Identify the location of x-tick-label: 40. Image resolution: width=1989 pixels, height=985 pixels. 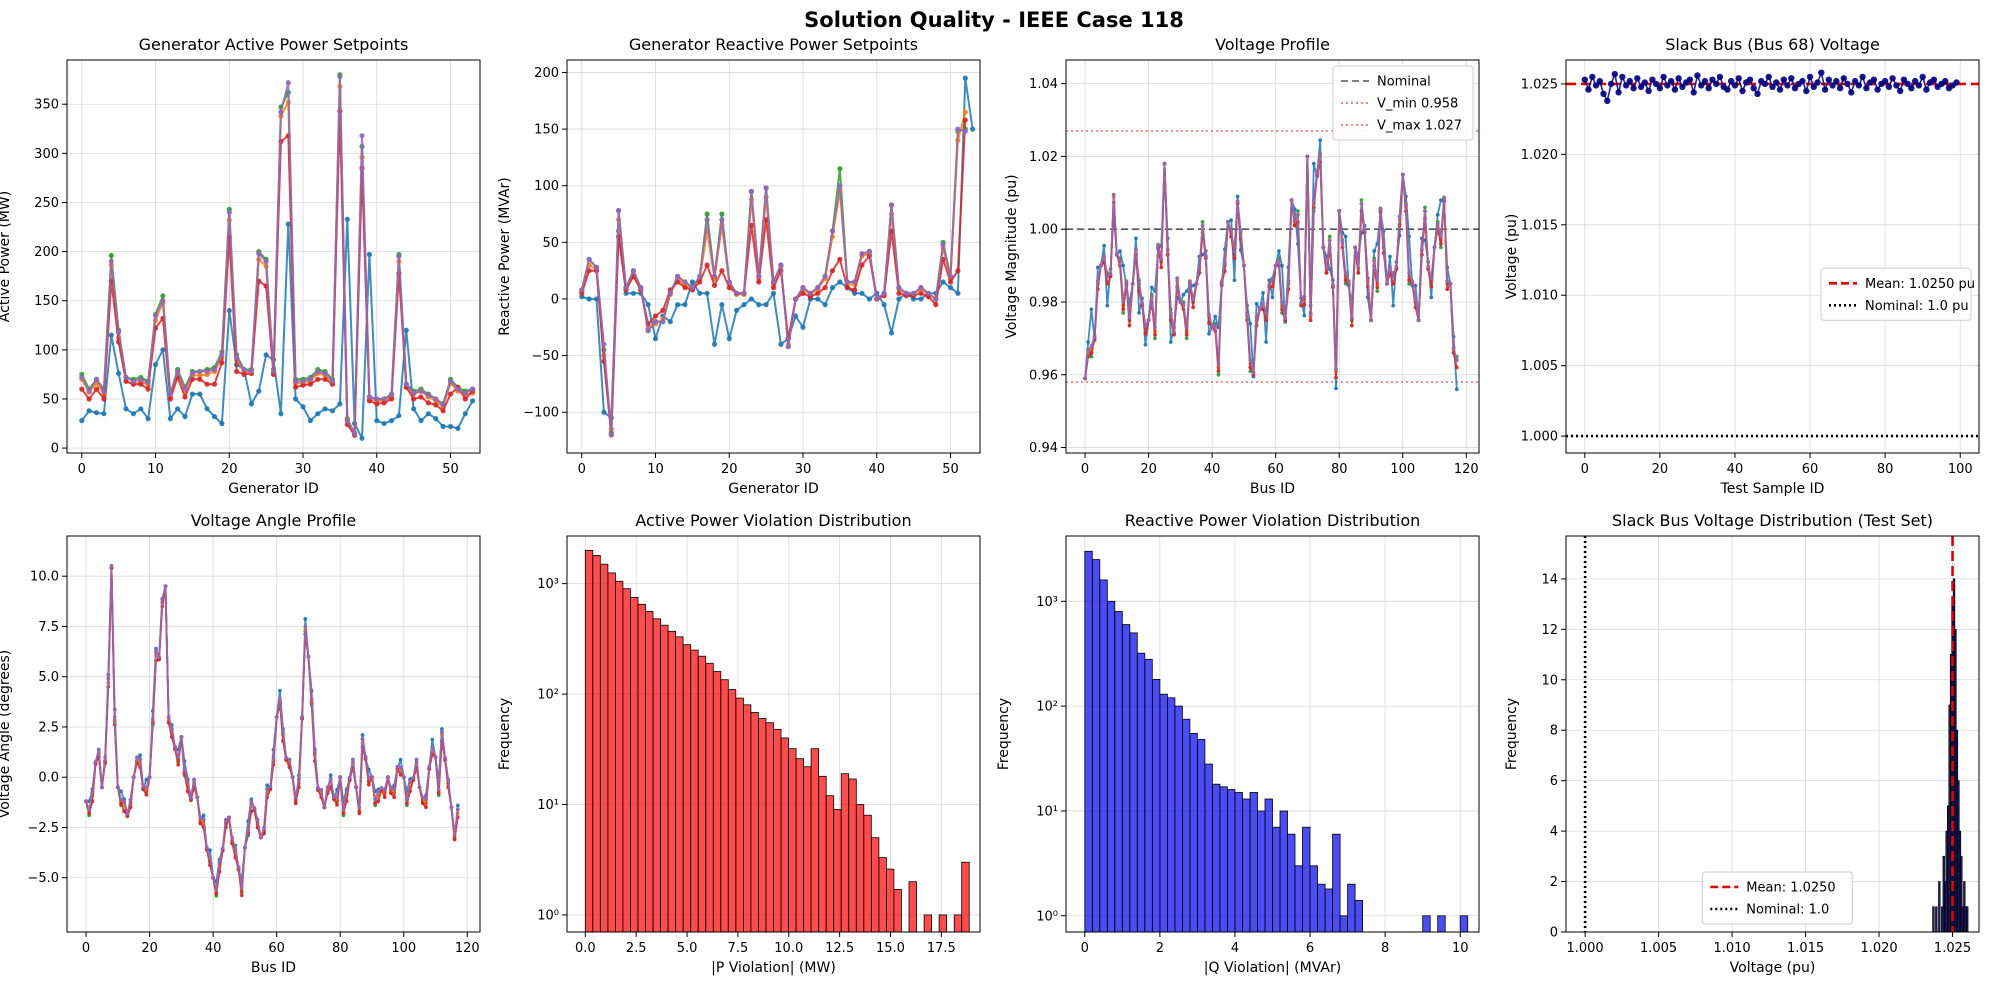
(1212, 469).